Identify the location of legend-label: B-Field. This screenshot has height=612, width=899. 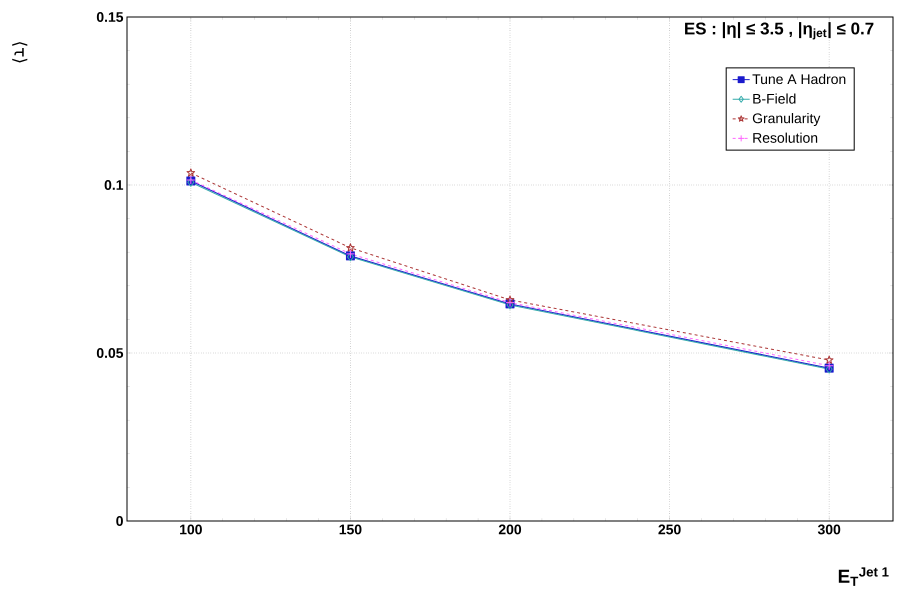
(774, 98).